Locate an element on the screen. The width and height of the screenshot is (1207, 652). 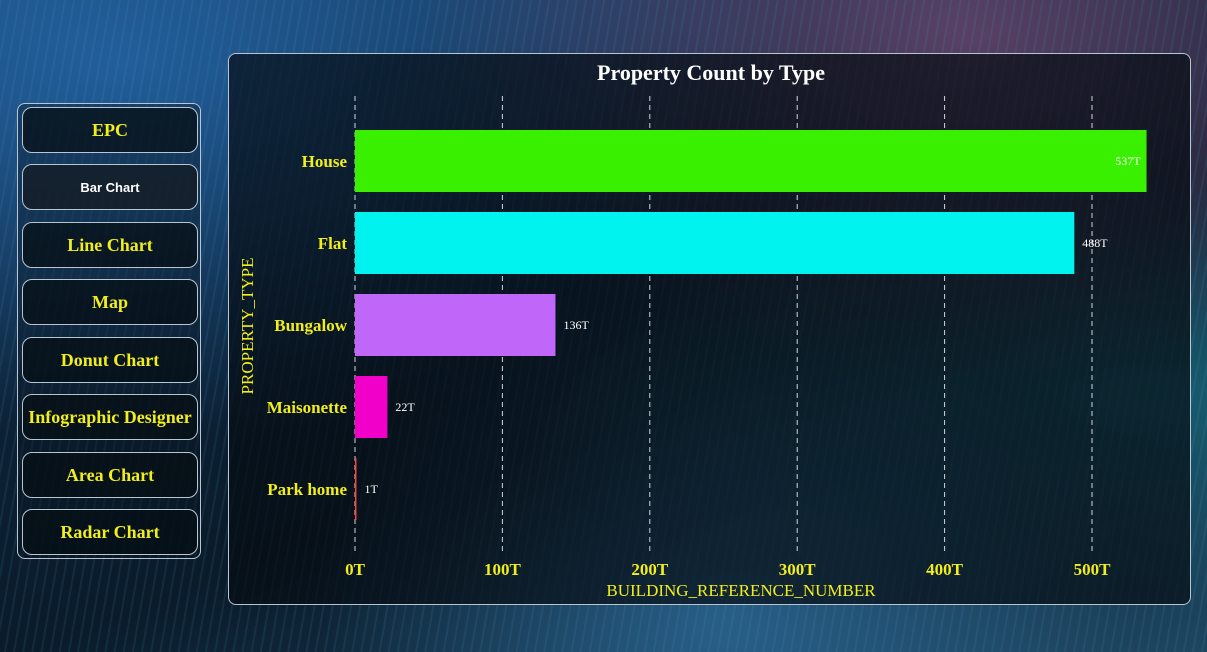
data-label: 488T is located at coordinates (1095, 243).